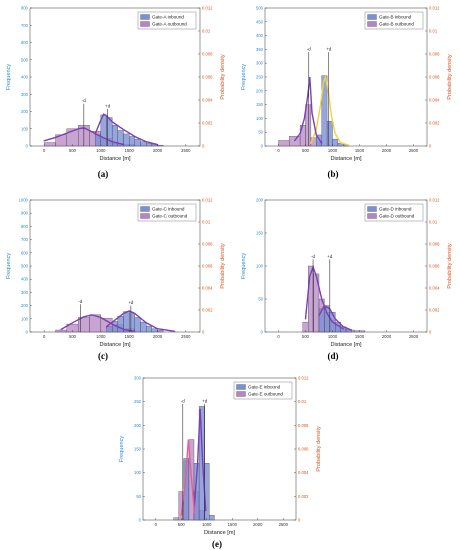 The height and width of the screenshot is (550, 460). I want to click on panel-label: (e), so click(217, 544).